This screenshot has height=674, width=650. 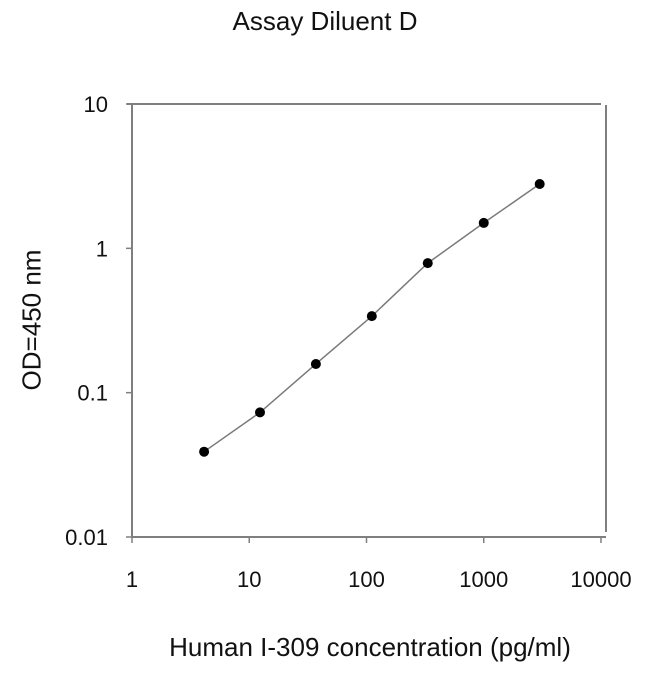 I want to click on y-tick-label: 0.01, so click(x=86, y=537).